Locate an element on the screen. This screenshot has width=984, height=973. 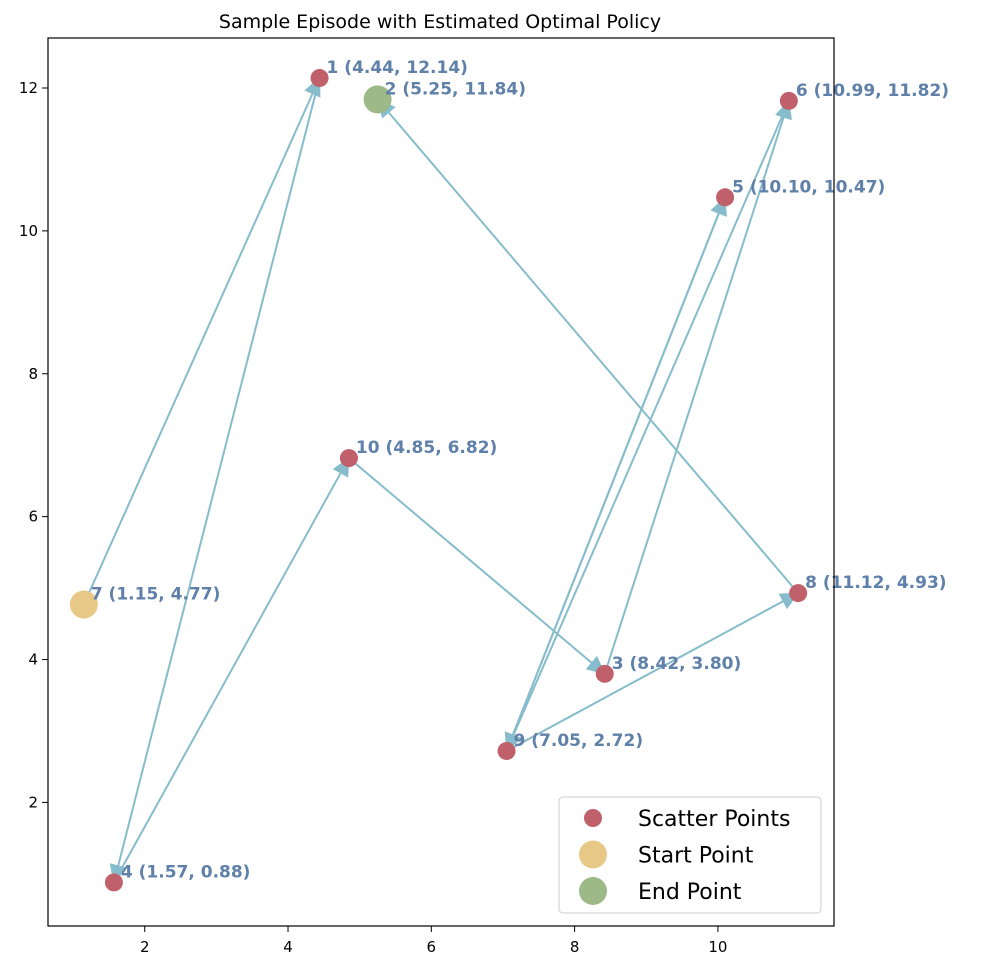
y-tick-label: 12 is located at coordinates (28, 88).